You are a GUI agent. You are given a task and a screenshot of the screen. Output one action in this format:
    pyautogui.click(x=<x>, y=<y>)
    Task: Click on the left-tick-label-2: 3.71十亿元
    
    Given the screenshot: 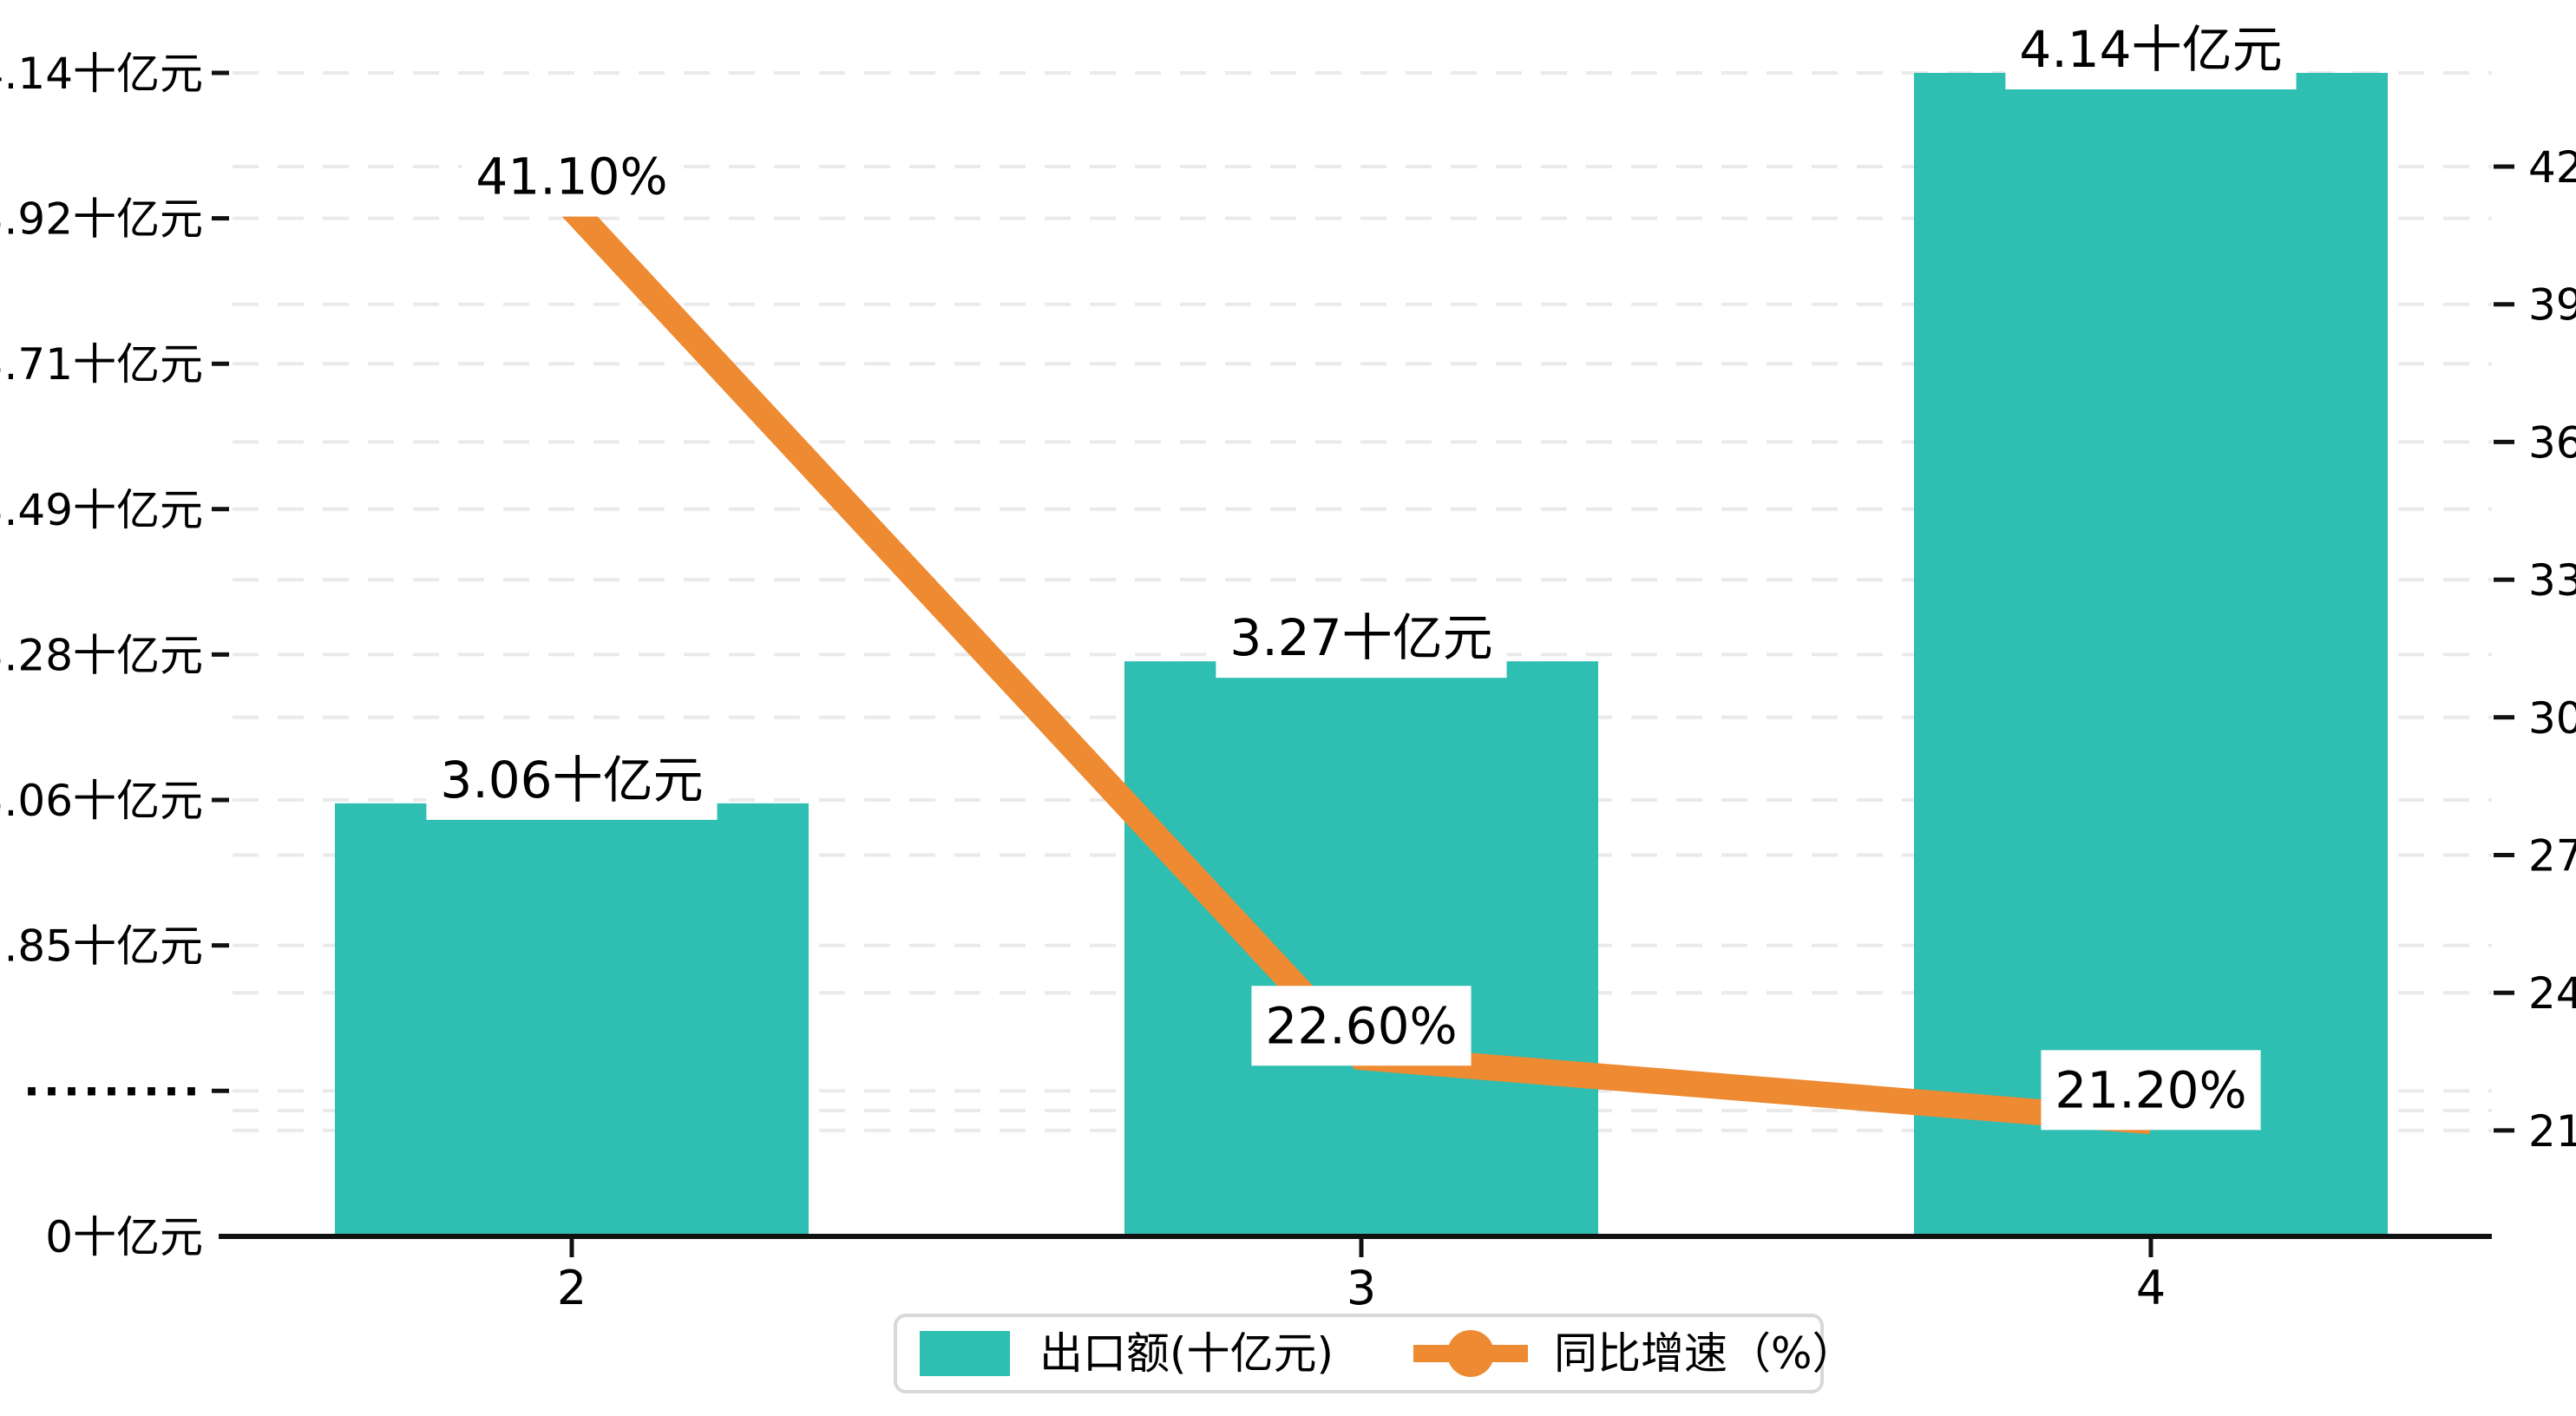 What is the action you would take?
    pyautogui.click(x=101, y=364)
    